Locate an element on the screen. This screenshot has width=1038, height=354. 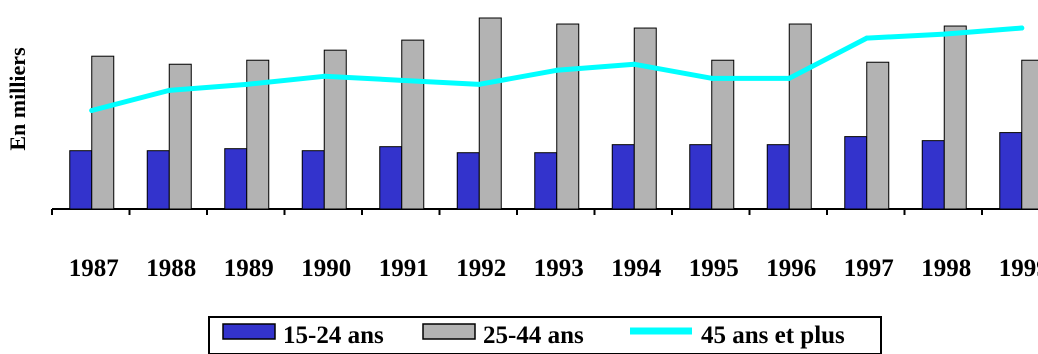
bar-25-44-1987 is located at coordinates (103, 132).